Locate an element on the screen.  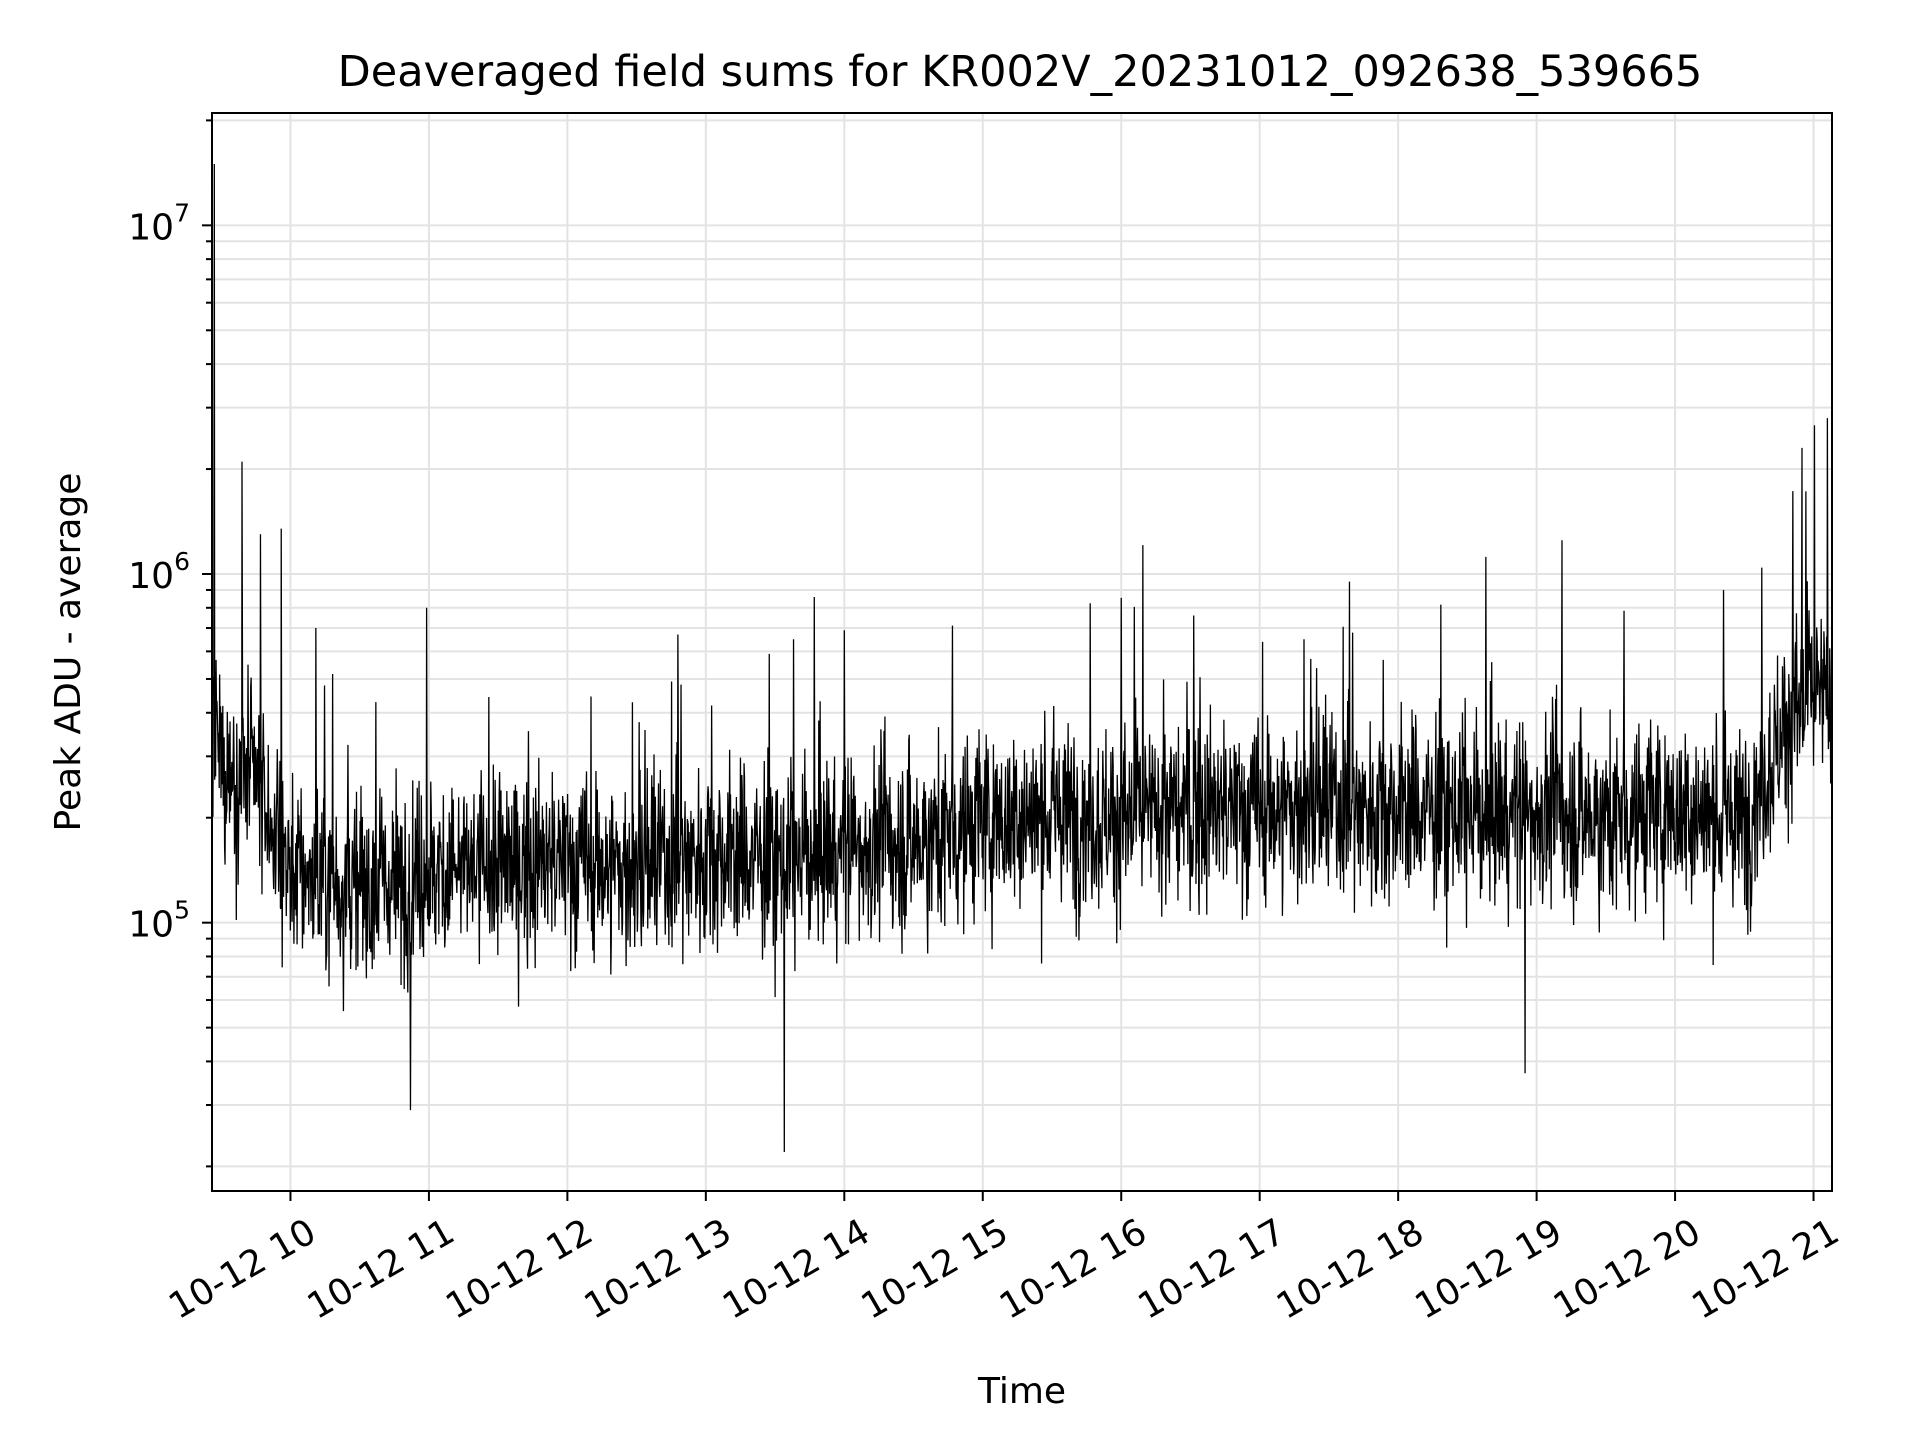
x-axis-label: Time is located at coordinates (1021, 1391).